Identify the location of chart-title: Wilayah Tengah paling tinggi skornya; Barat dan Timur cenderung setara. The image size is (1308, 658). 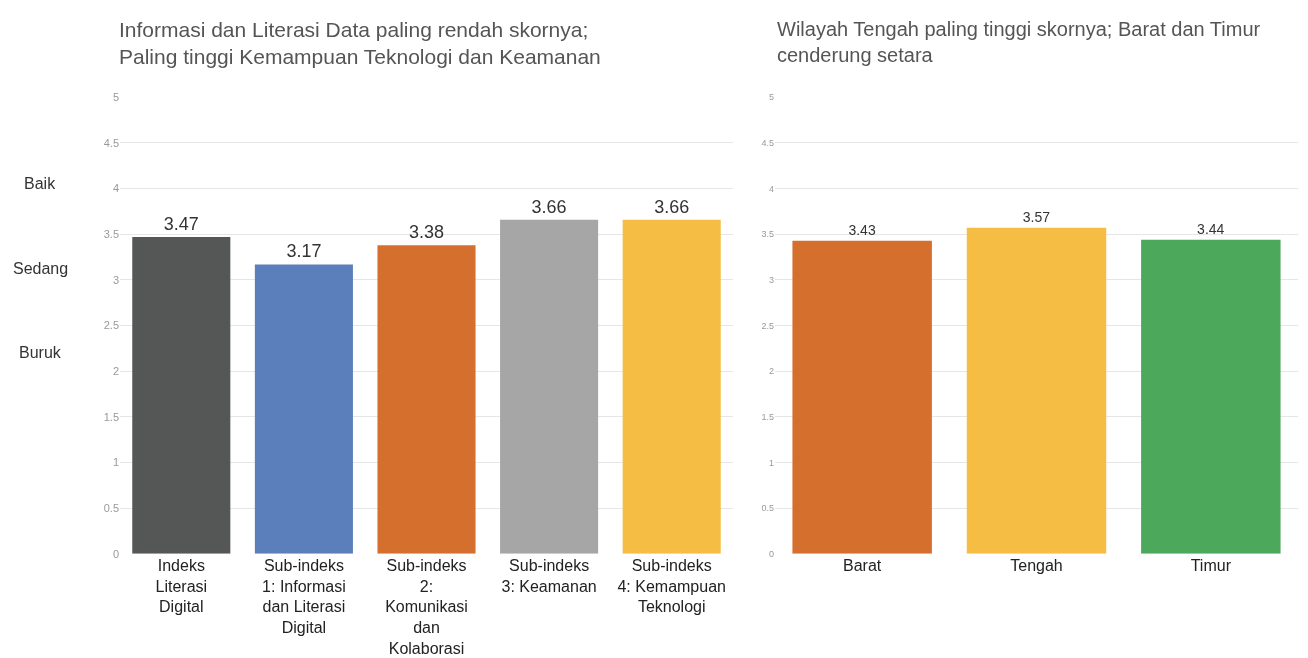
(1019, 42).